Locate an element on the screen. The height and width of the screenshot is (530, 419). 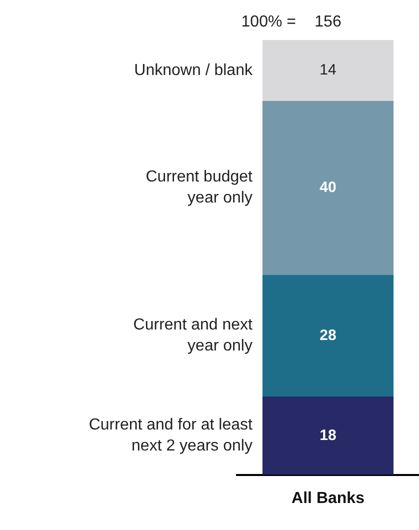
text: 156 is located at coordinates (328, 21).